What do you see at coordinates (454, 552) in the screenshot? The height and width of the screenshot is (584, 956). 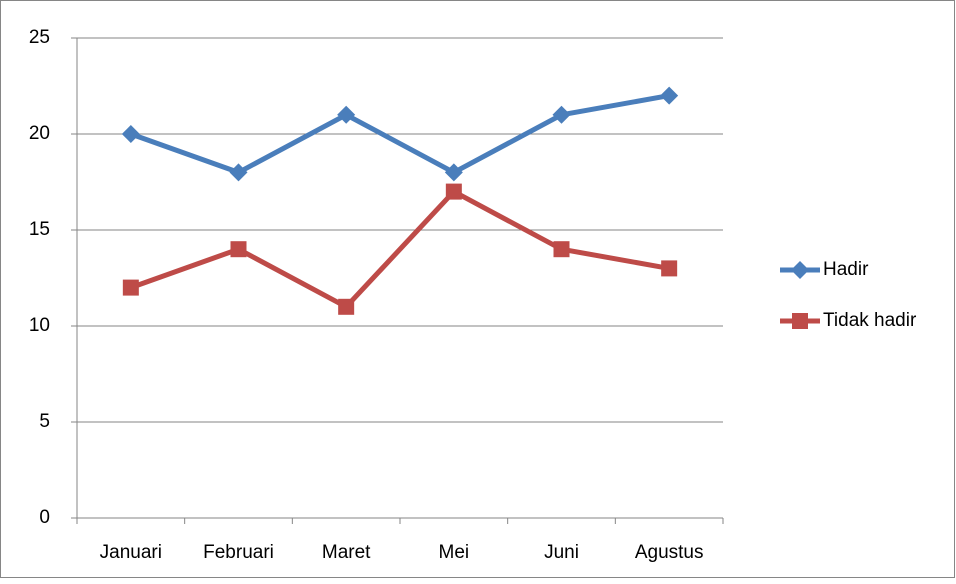 I see `x-tick-label: Mei` at bounding box center [454, 552].